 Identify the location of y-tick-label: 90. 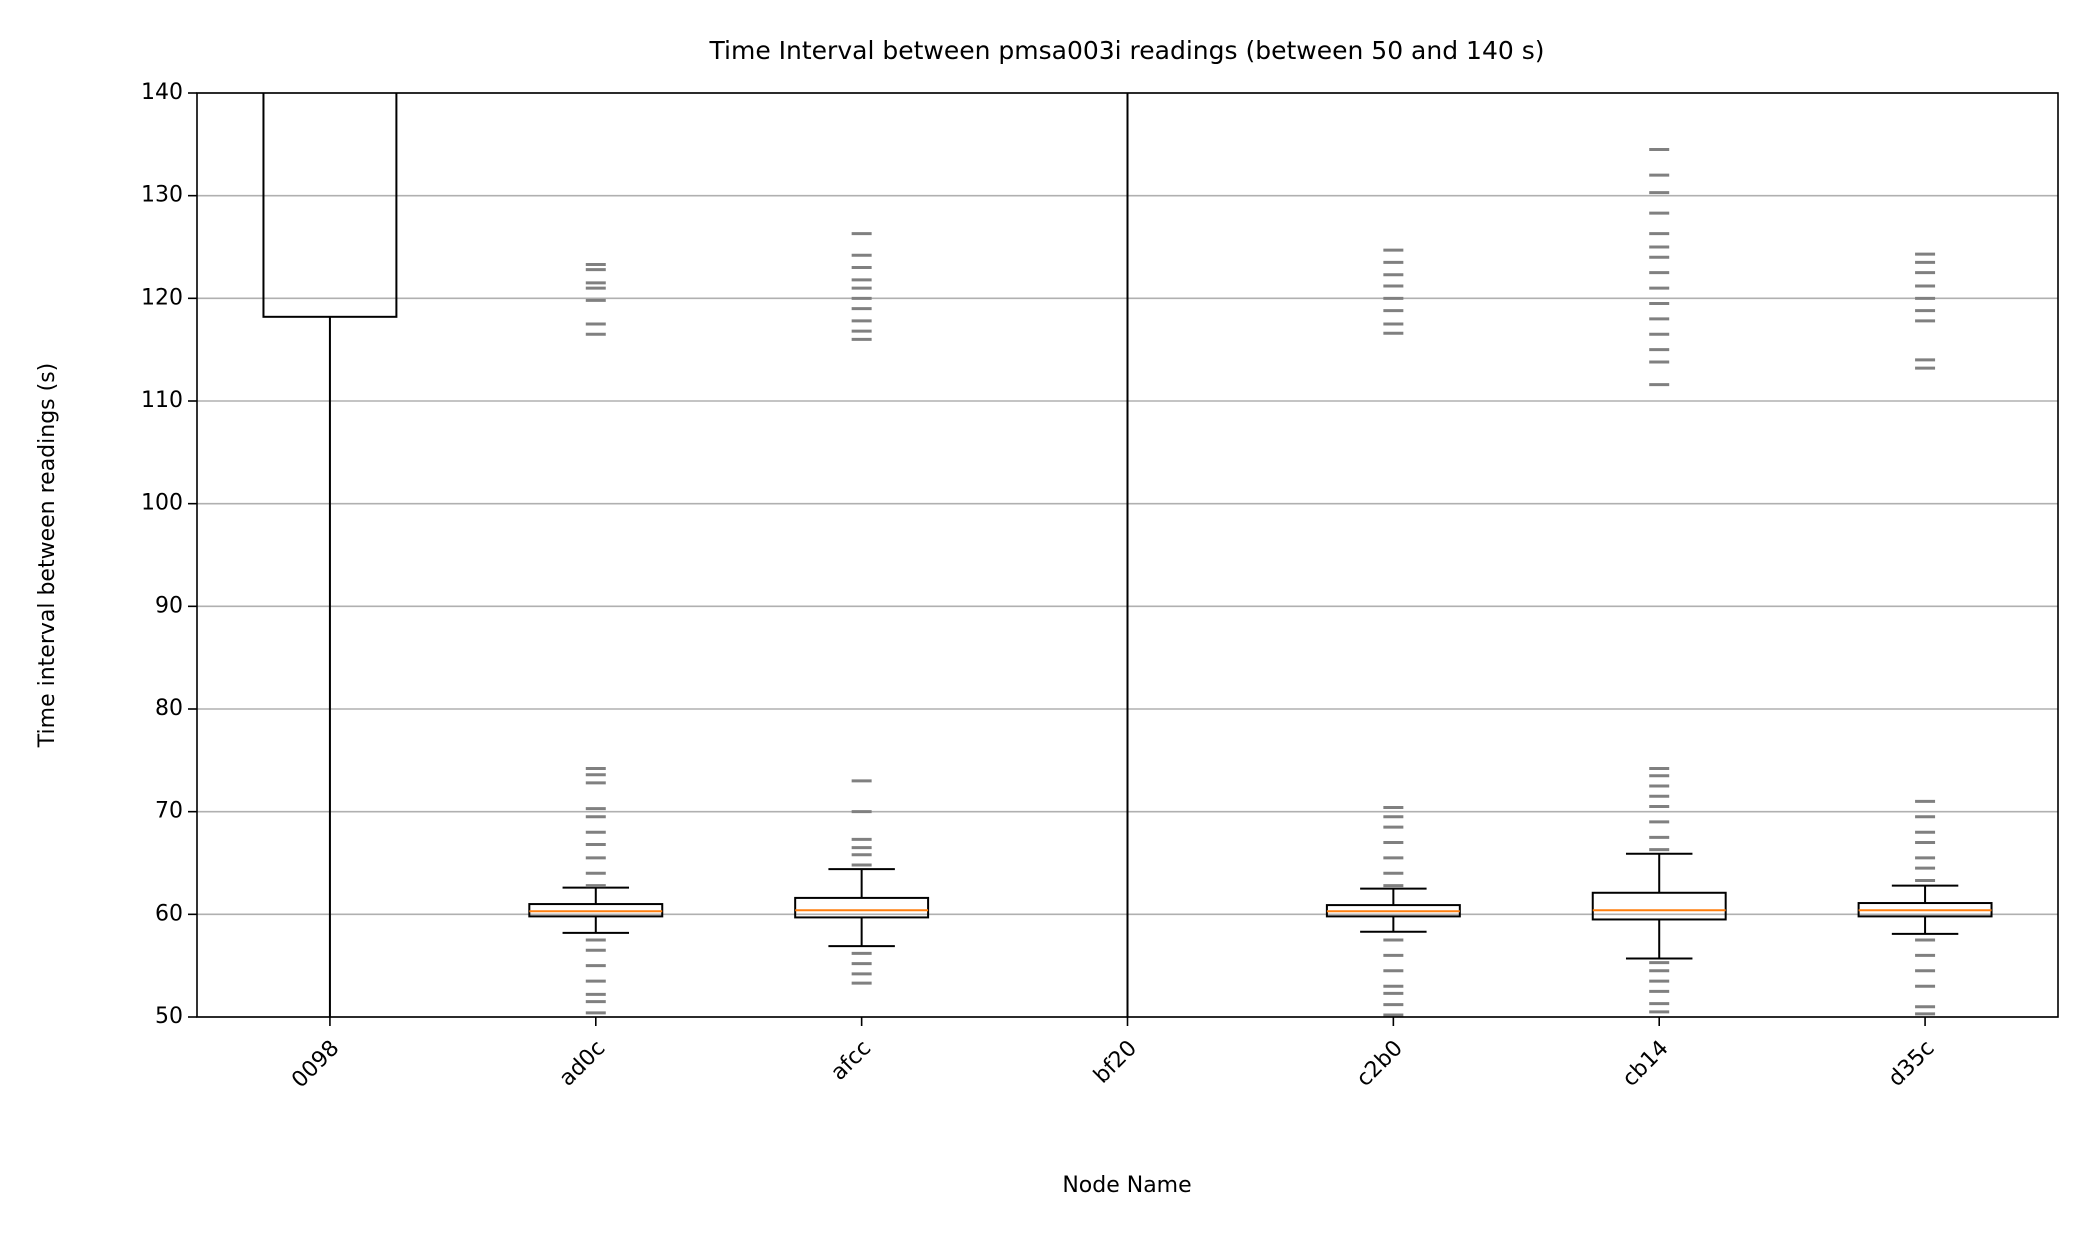
(169, 605).